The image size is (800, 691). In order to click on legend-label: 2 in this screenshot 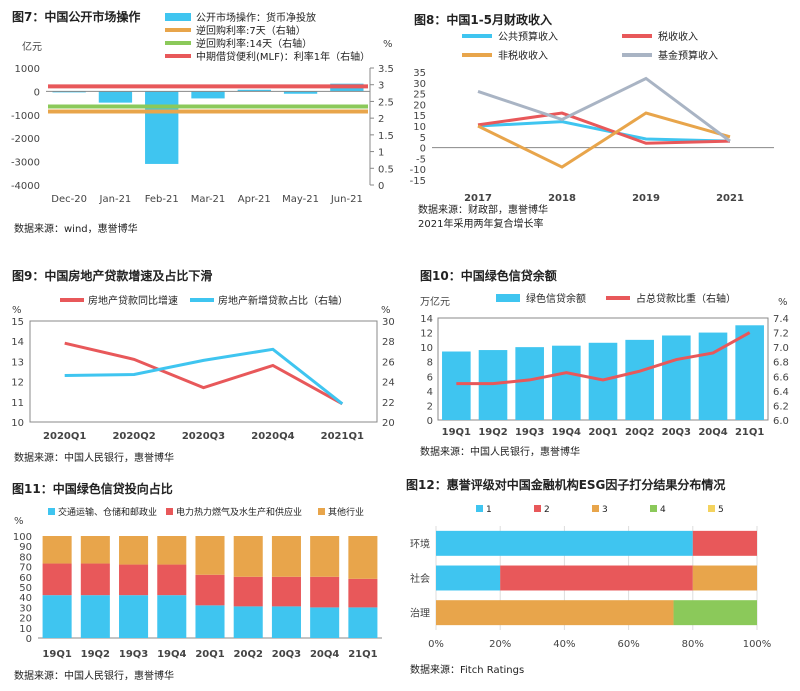, I will do `click(547, 510)`.